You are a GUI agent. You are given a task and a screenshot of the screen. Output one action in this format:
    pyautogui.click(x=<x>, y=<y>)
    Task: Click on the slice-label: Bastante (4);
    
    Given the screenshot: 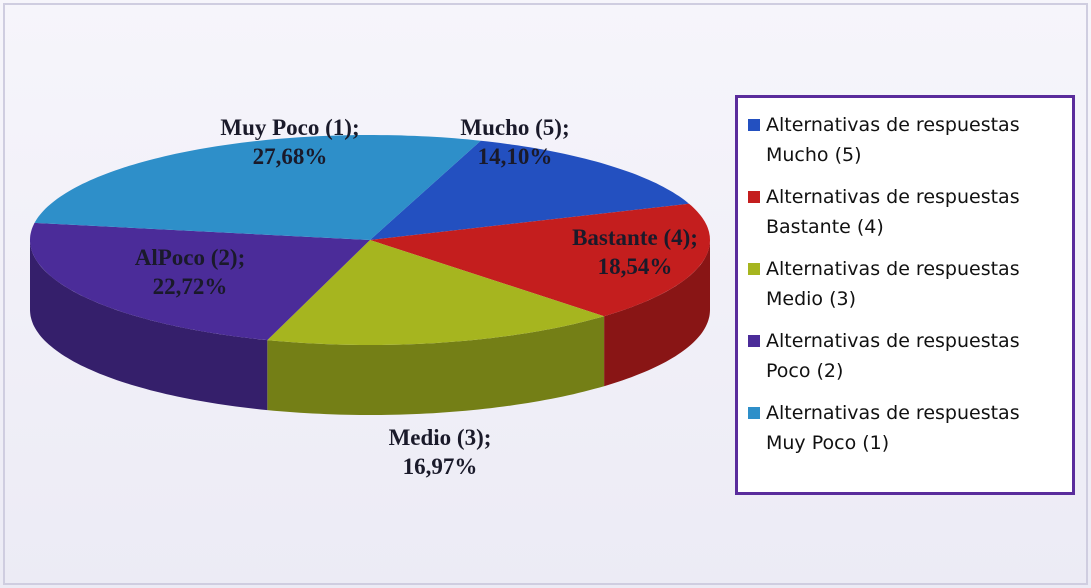 What is the action you would take?
    pyautogui.click(x=635, y=237)
    